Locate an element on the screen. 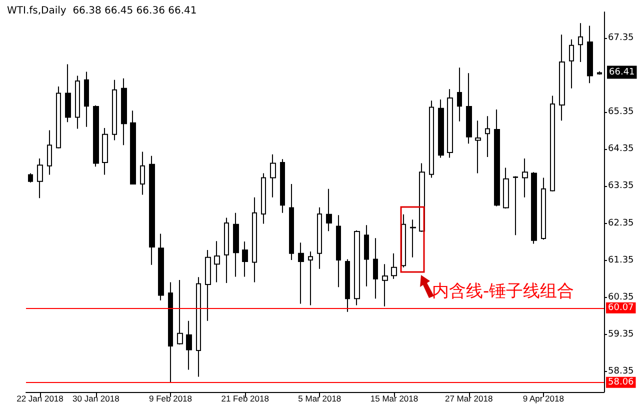  x-tick-label: 22 Jan 2018 is located at coordinates (40, 399).